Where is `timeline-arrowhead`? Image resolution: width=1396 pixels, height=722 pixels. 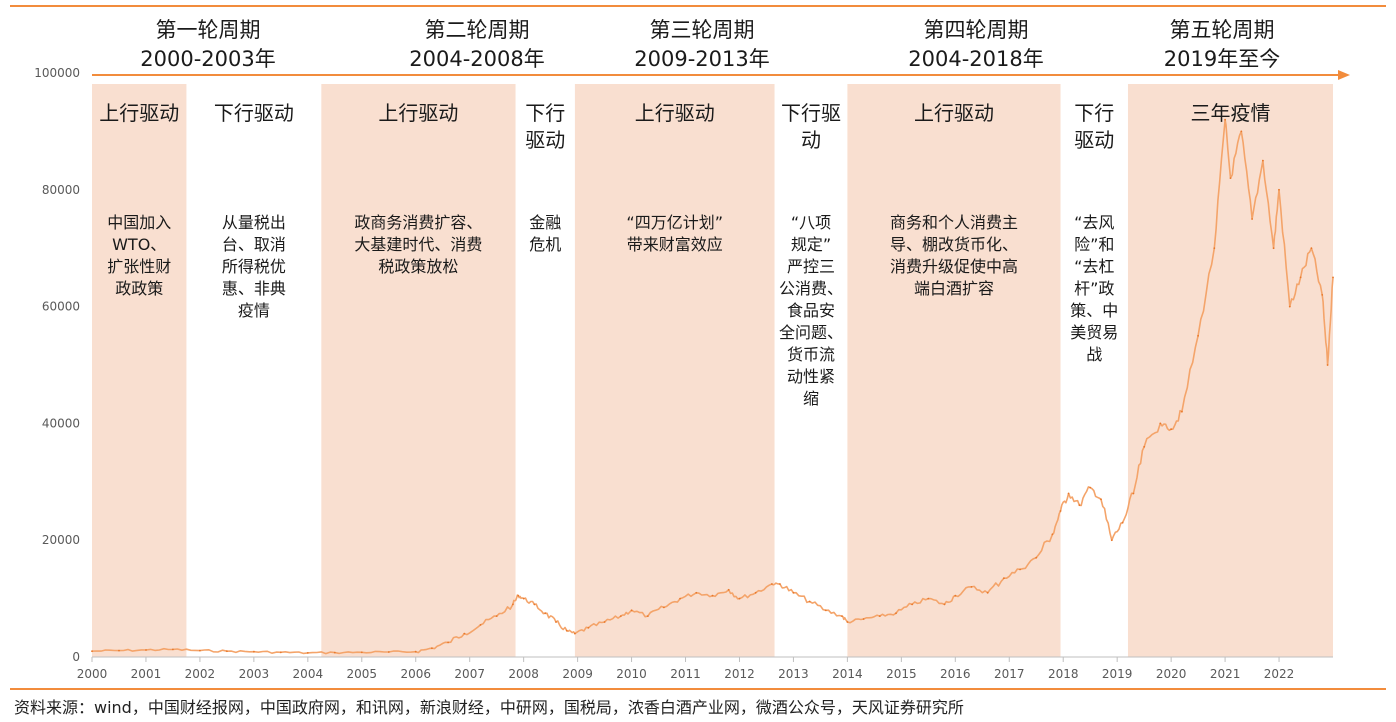 timeline-arrowhead is located at coordinates (1344, 75).